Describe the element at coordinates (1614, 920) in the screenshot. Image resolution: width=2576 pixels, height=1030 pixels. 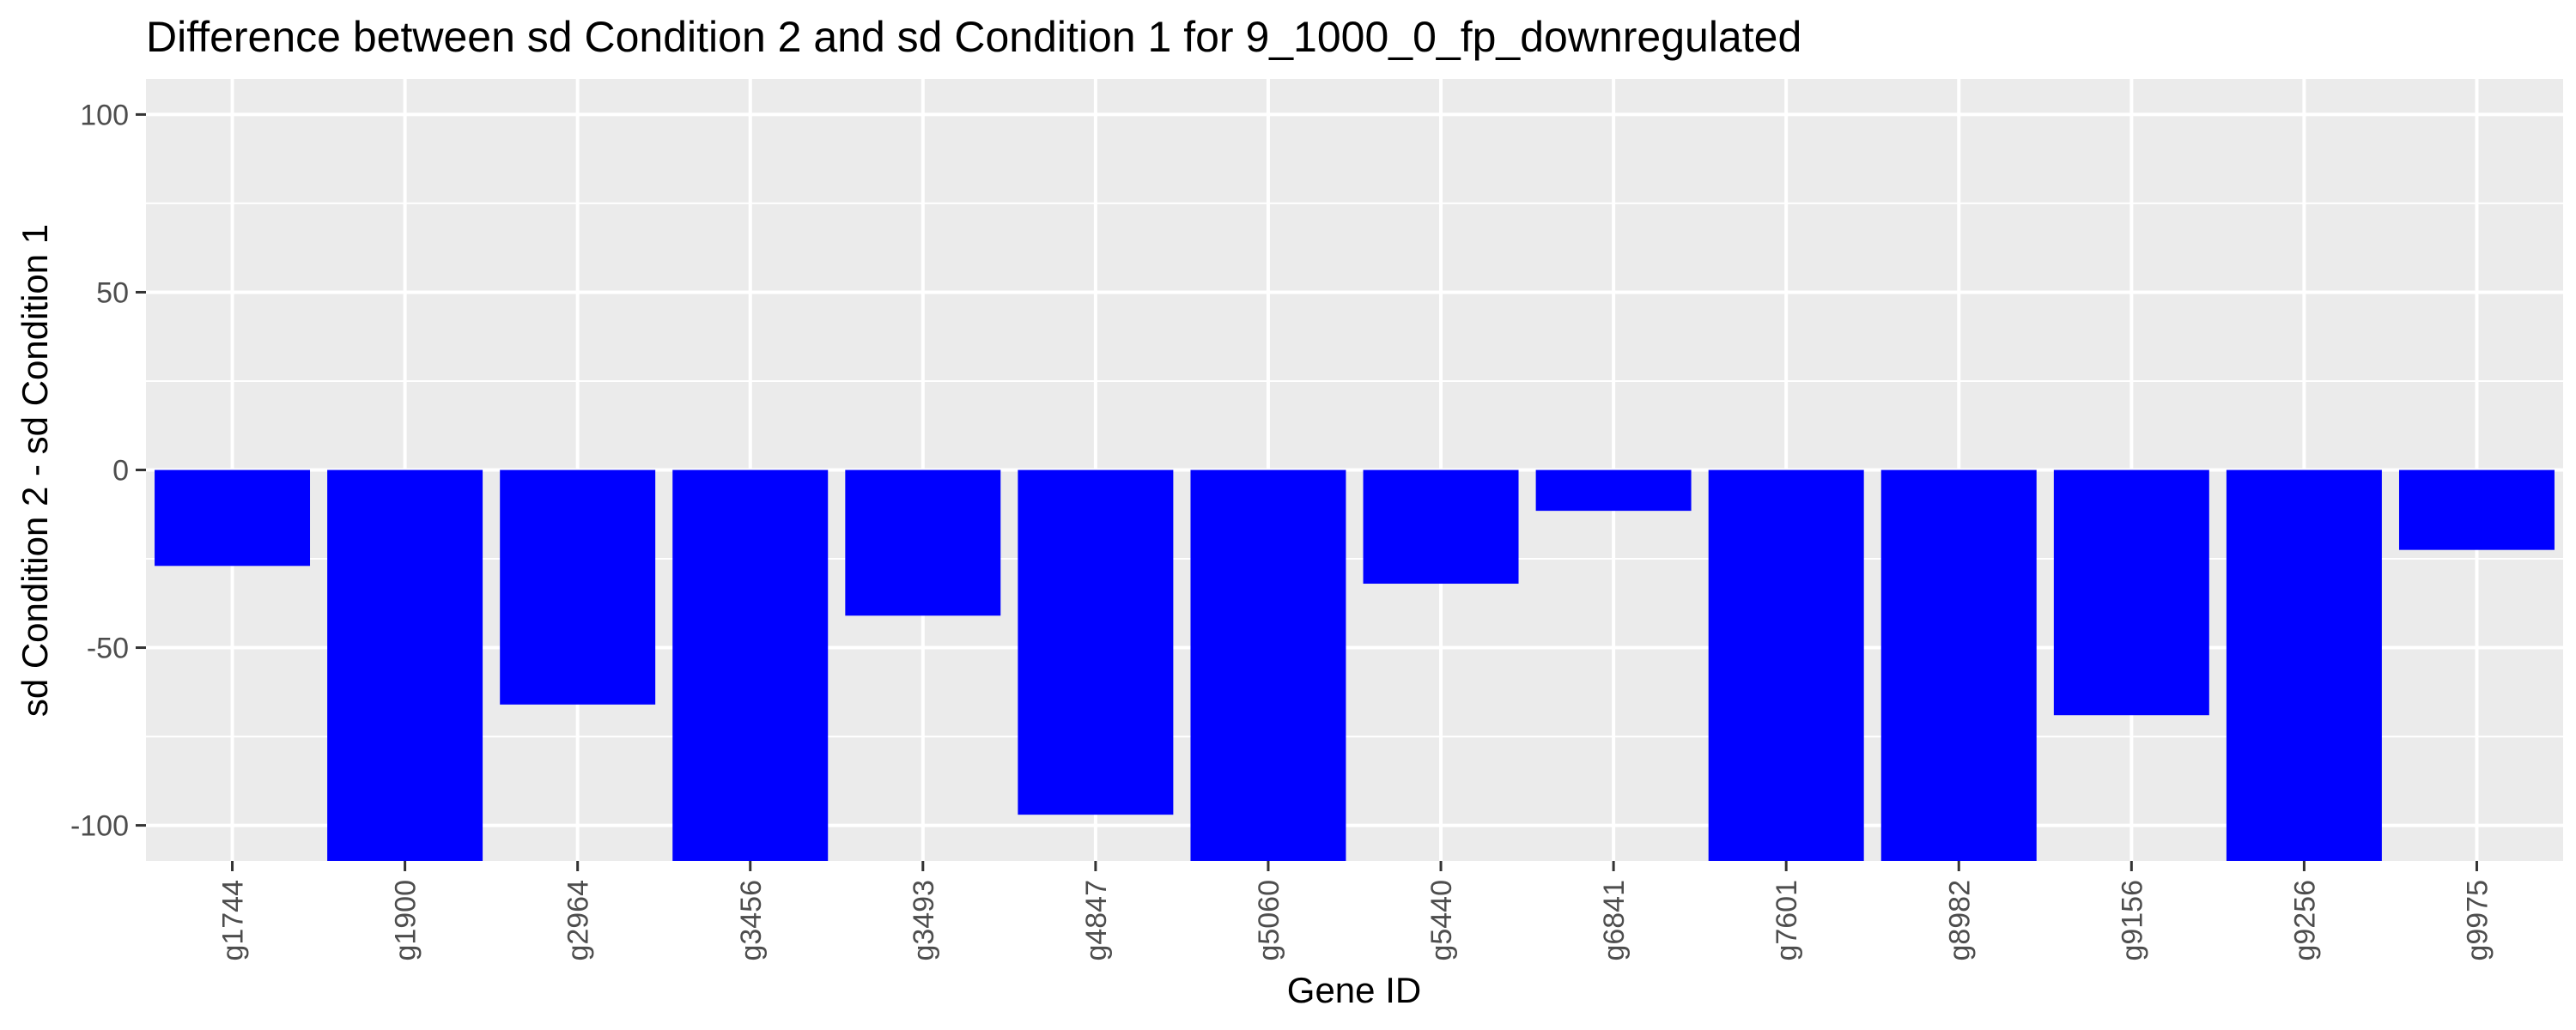
I see `x-tick-label: g6841` at that location.